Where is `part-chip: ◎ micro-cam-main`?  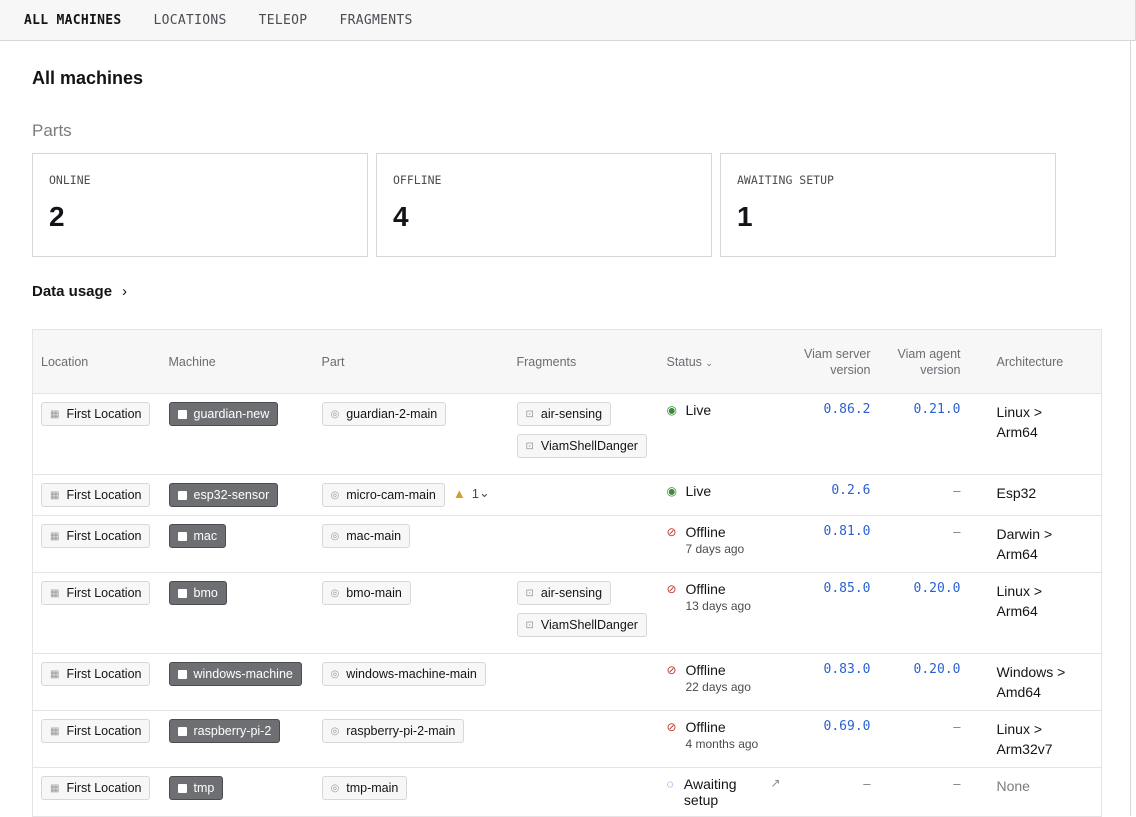 part-chip: ◎ micro-cam-main is located at coordinates (383, 495).